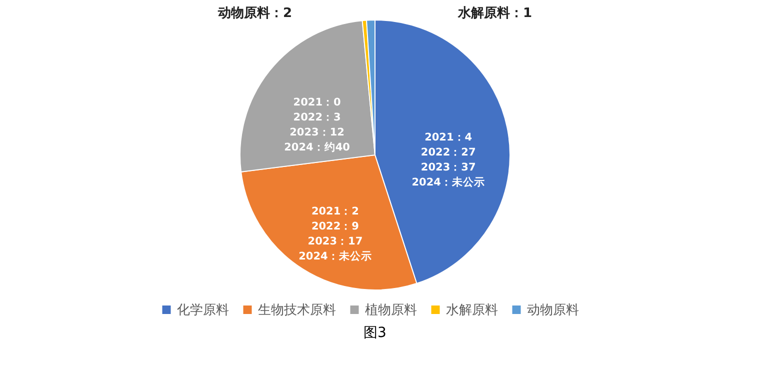 This screenshot has width=775, height=389. What do you see at coordinates (254, 13) in the screenshot?
I see `text: 动物原料：2` at bounding box center [254, 13].